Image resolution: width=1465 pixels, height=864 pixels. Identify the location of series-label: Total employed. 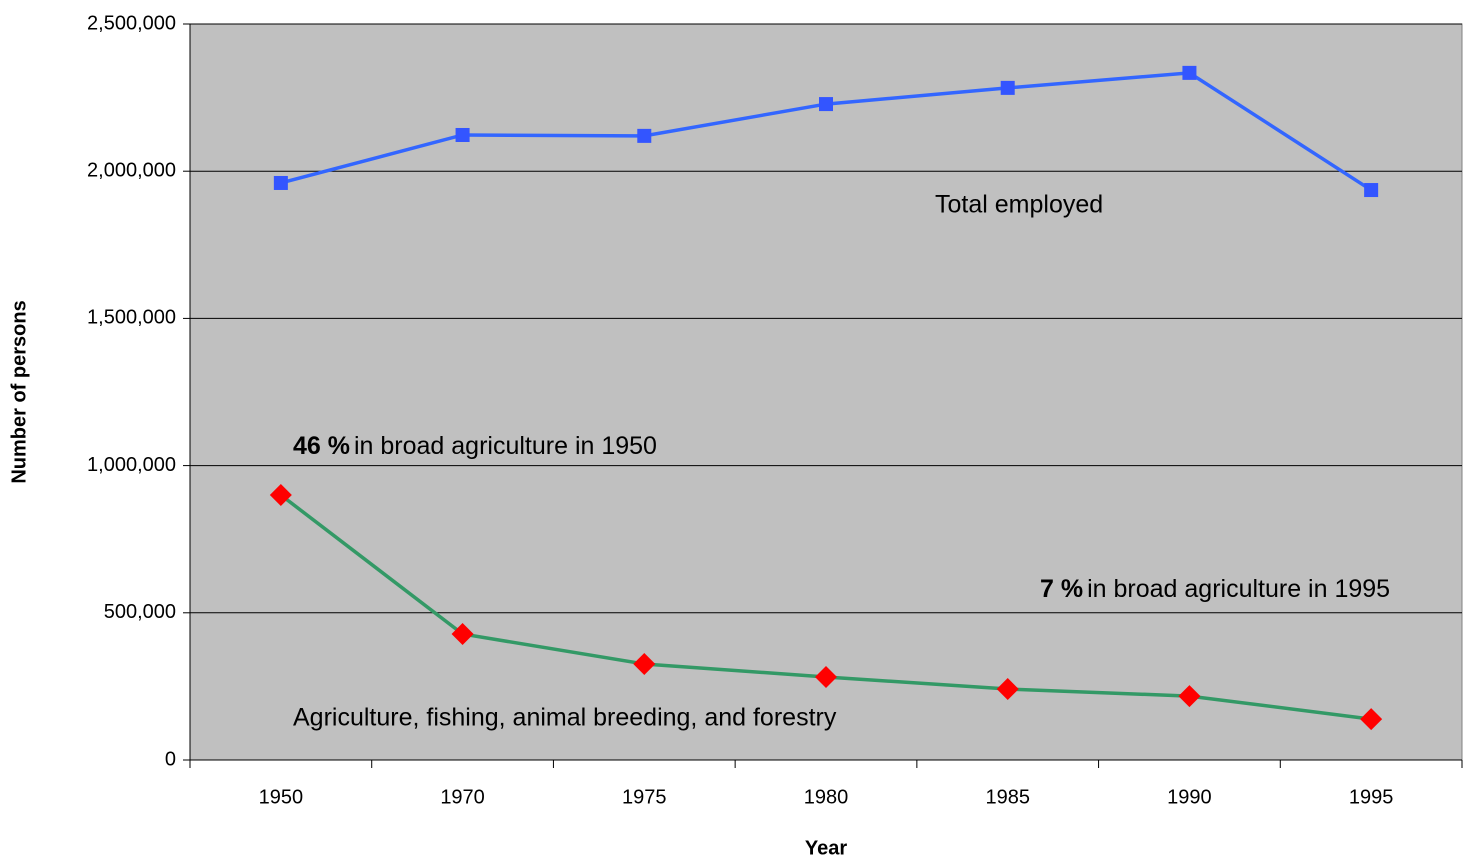
(1019, 205).